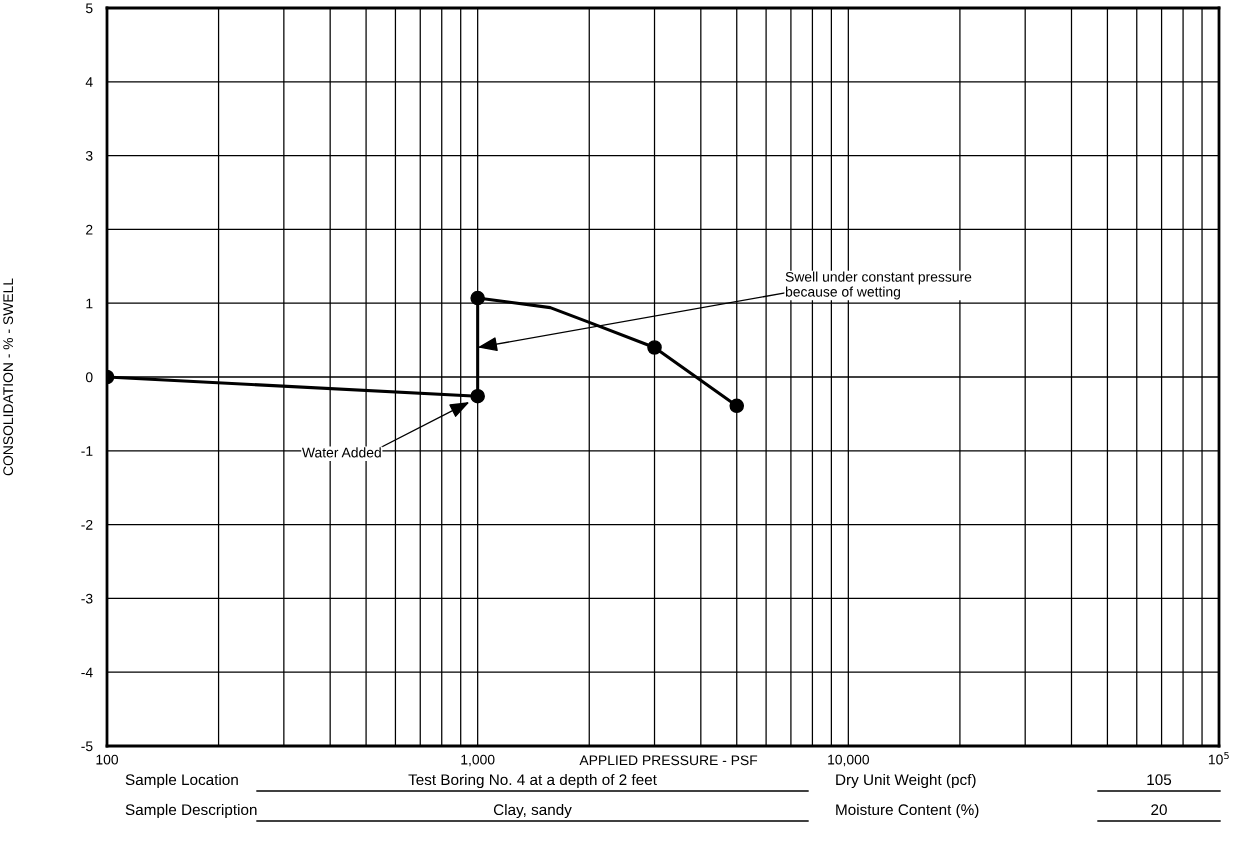  I want to click on annotation: Water Added, so click(341, 452).